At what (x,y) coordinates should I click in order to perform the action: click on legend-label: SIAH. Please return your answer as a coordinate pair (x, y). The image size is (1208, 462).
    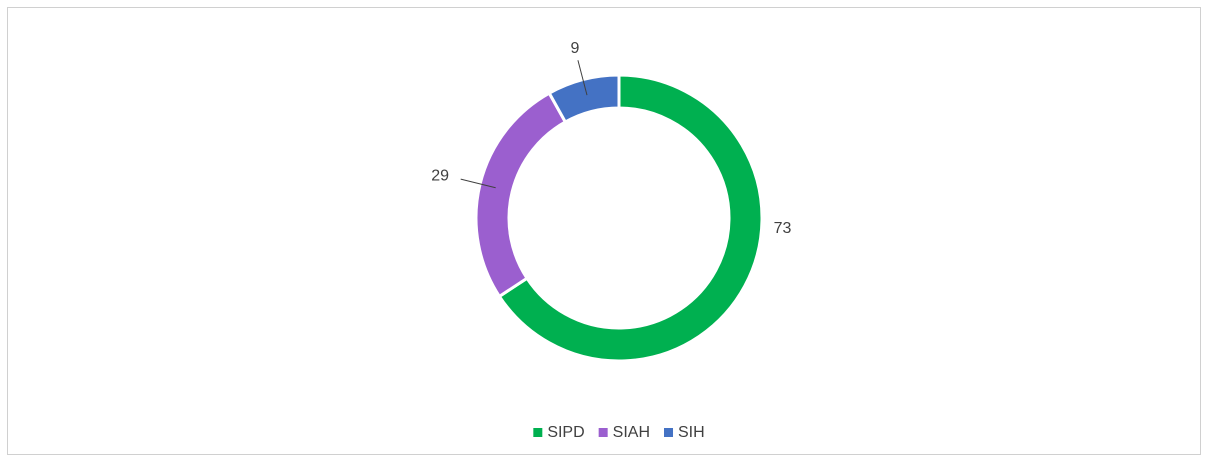
    Looking at the image, I should click on (631, 432).